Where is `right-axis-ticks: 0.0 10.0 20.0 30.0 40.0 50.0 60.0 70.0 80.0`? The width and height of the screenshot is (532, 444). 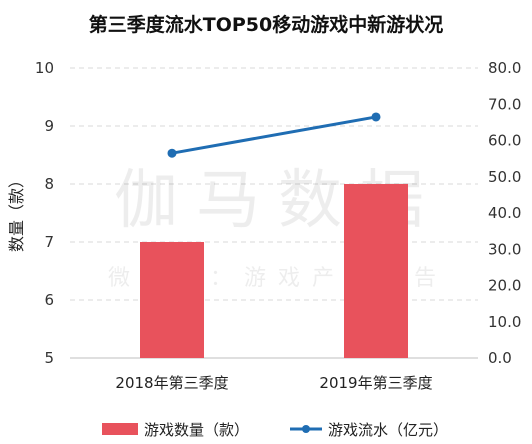
right-axis-ticks: 0.0 10.0 20.0 30.0 40.0 50.0 60.0 70.0 80.0 is located at coordinates (504, 213).